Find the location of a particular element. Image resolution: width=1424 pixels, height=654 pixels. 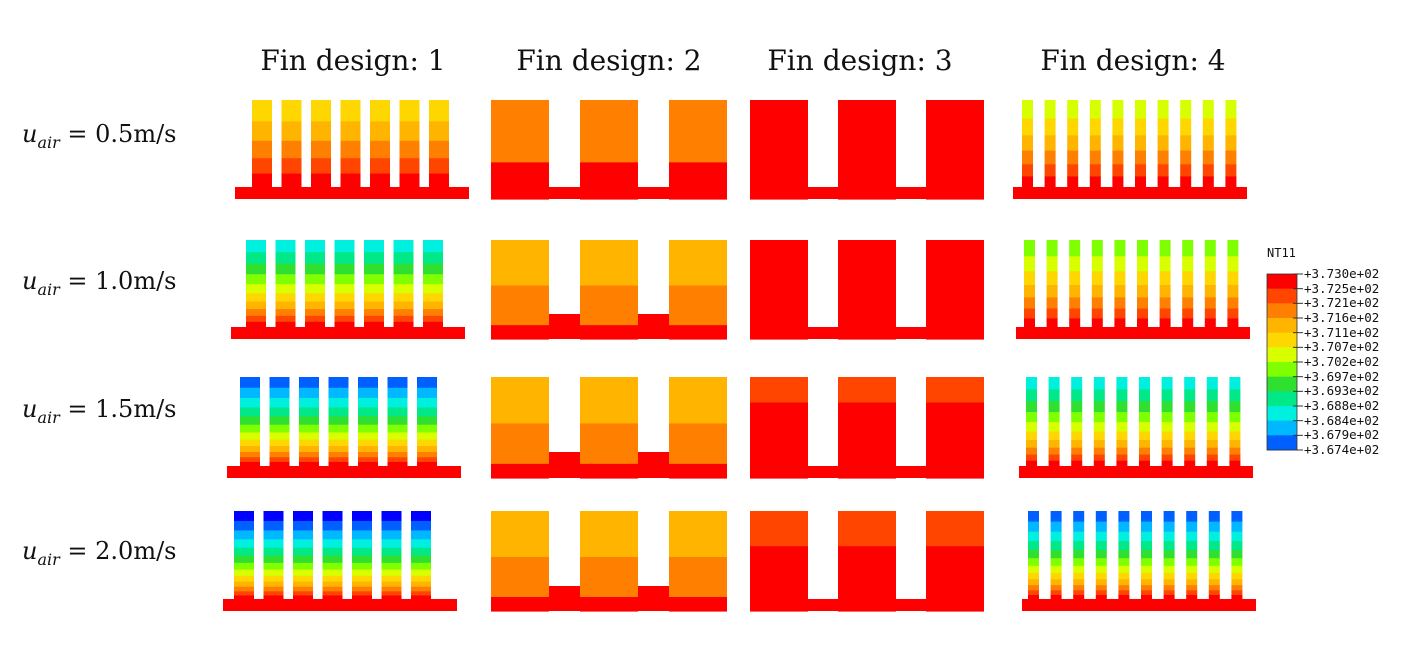

legend-label: +3.674e+02 is located at coordinates (1342, 449).